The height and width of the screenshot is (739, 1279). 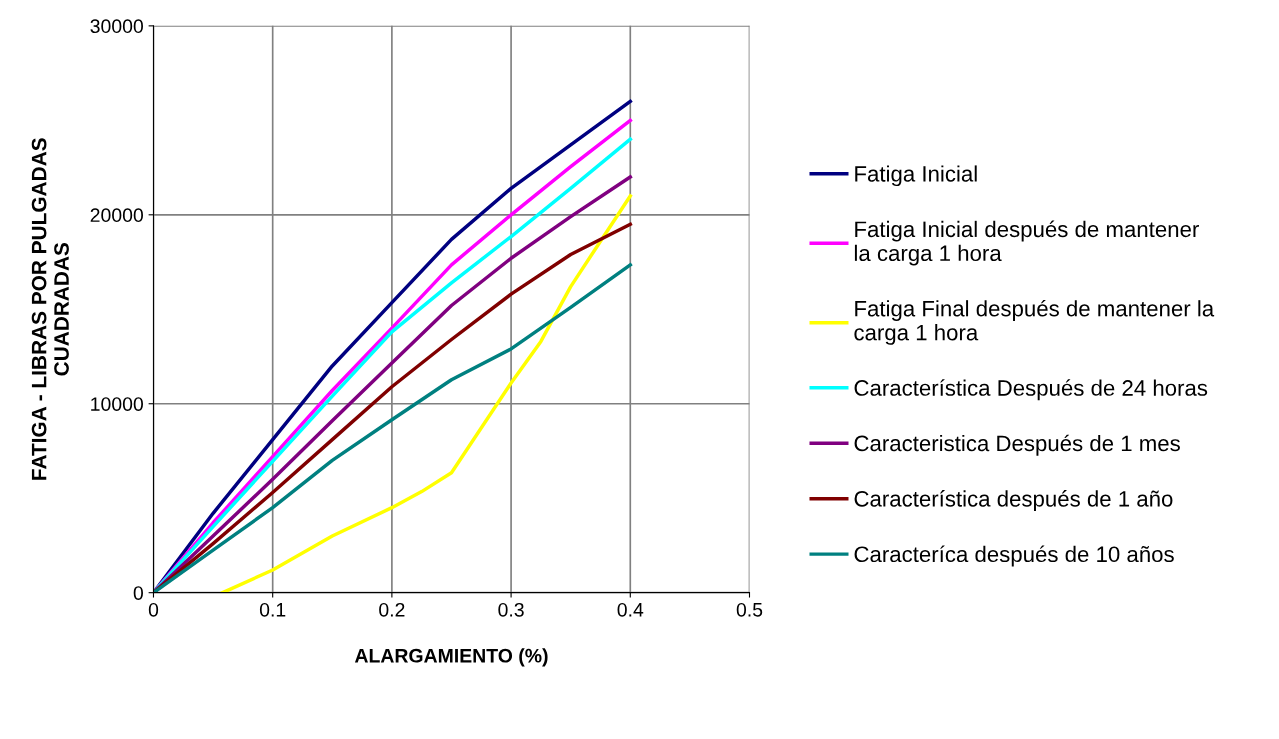 What do you see at coordinates (138, 593) in the screenshot?
I see `y-tick-label: 0` at bounding box center [138, 593].